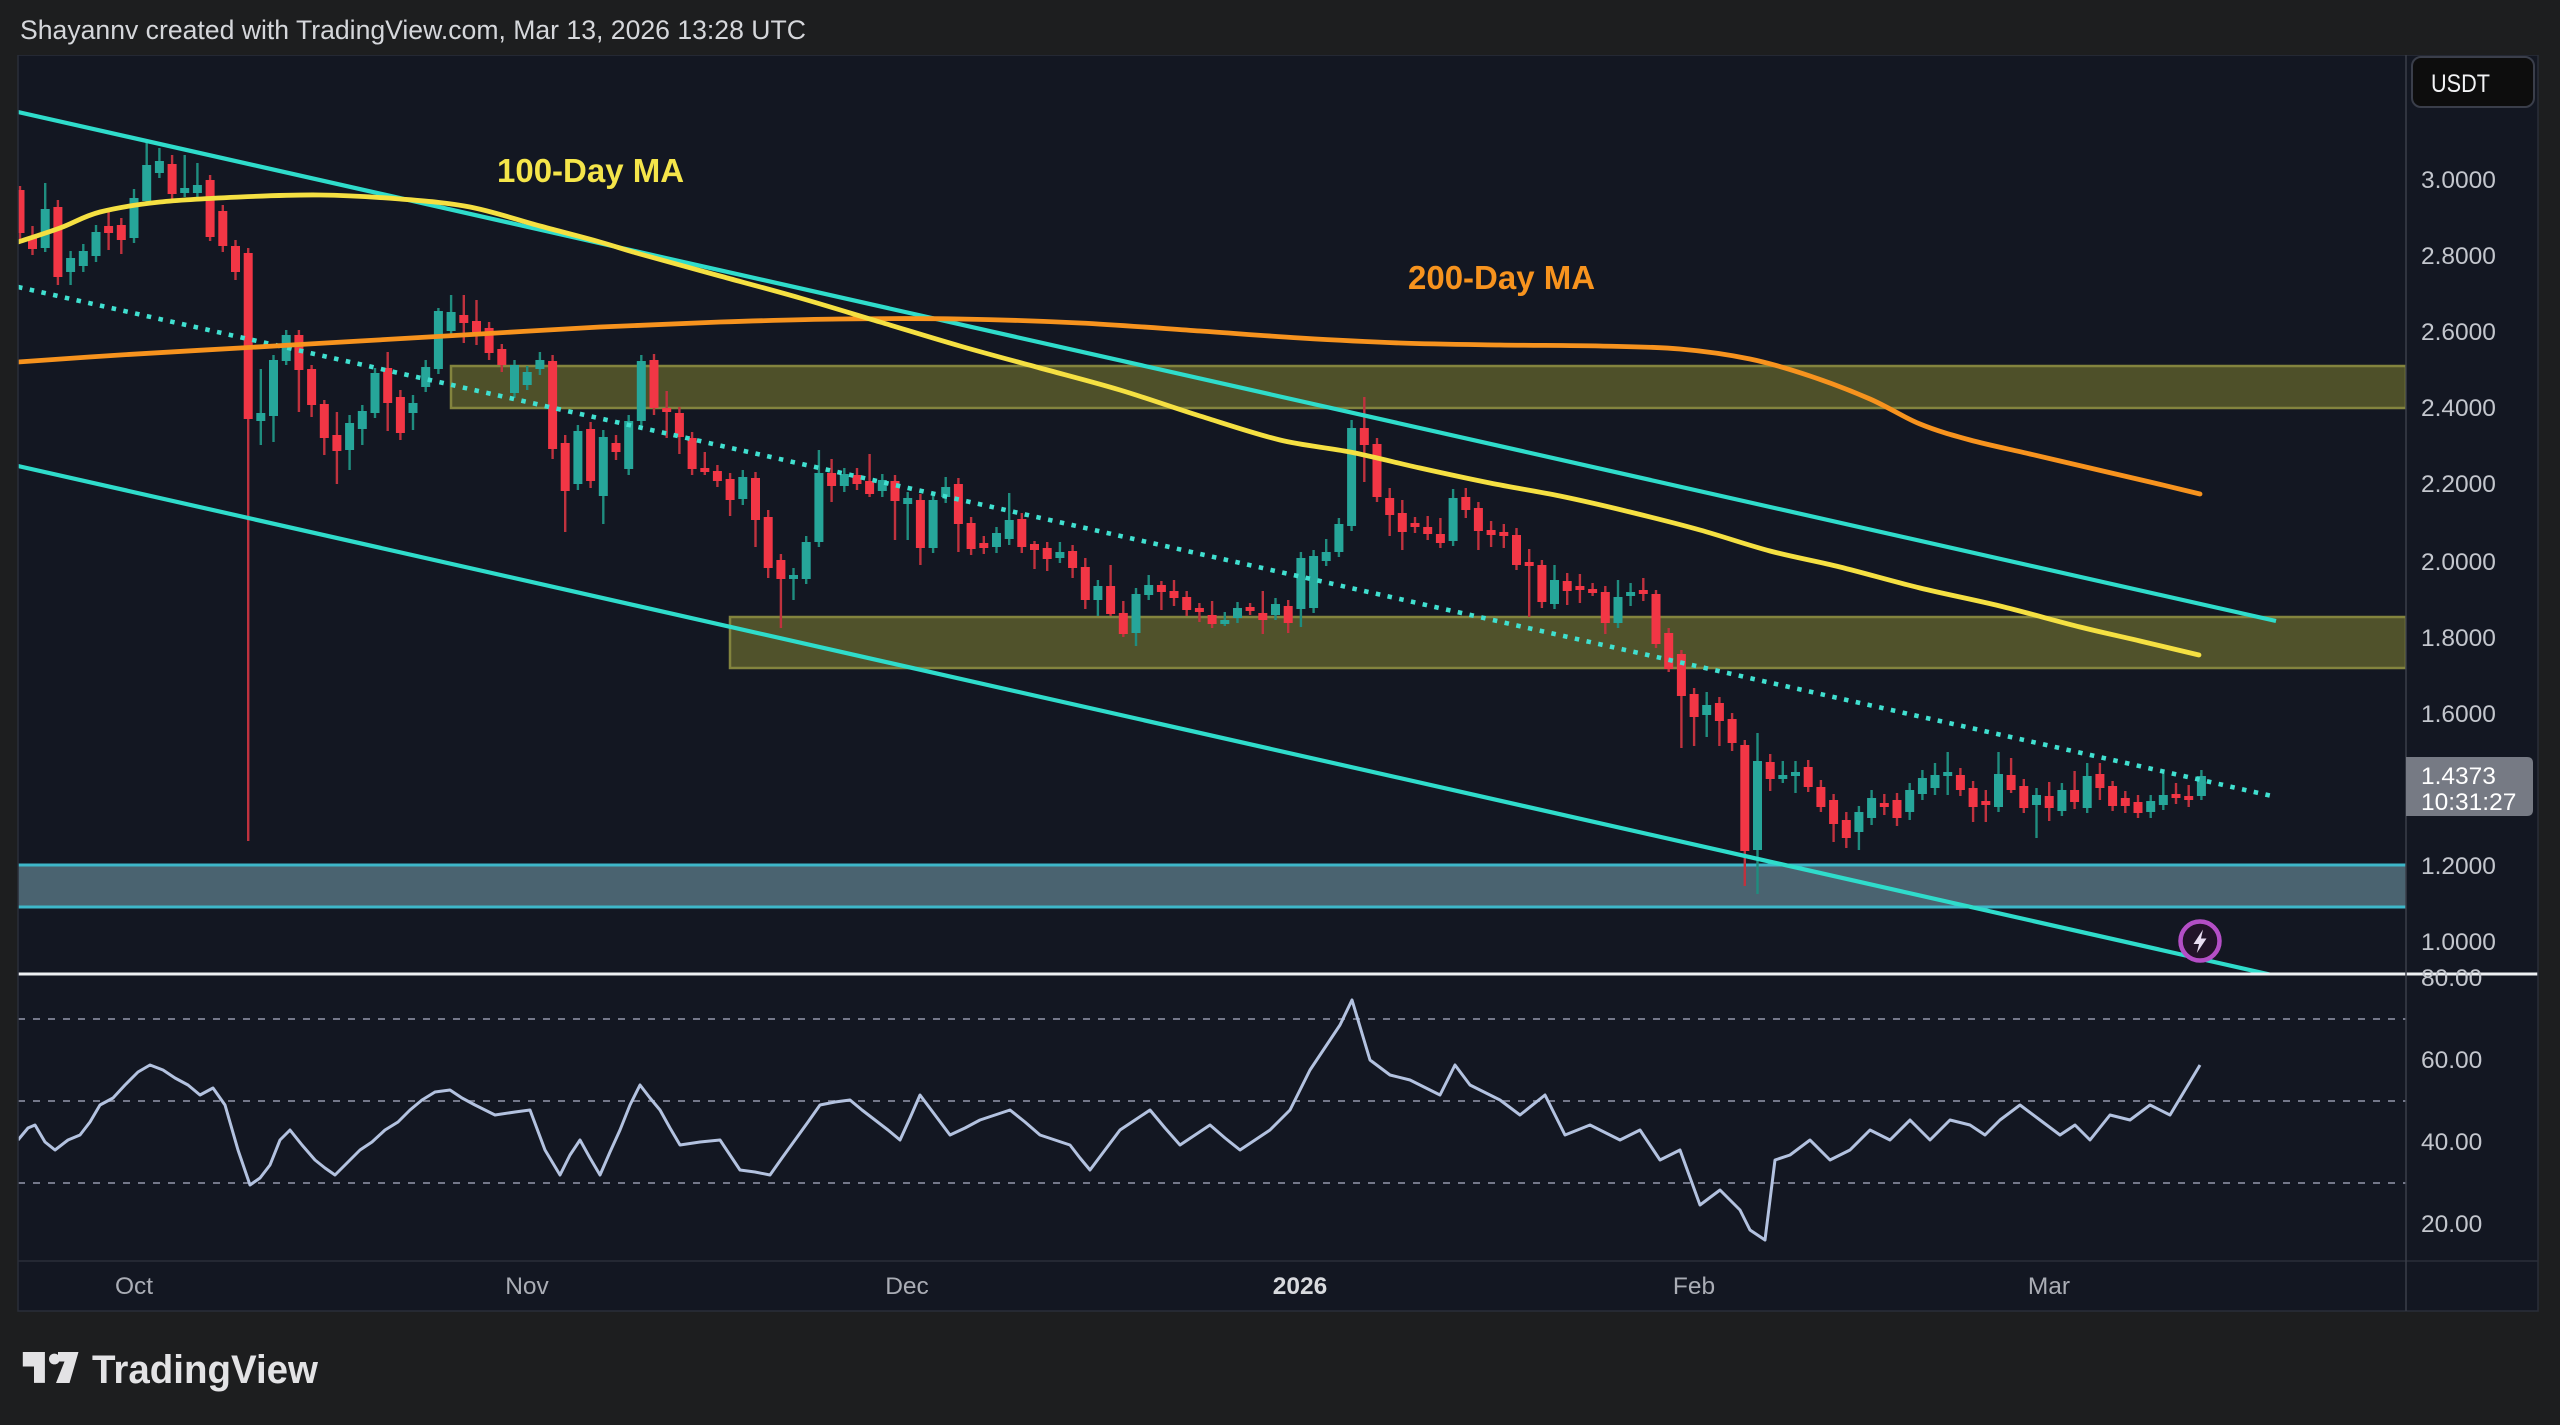 The height and width of the screenshot is (1425, 2560). I want to click on svg-text: 1.6000, so click(2458, 714).